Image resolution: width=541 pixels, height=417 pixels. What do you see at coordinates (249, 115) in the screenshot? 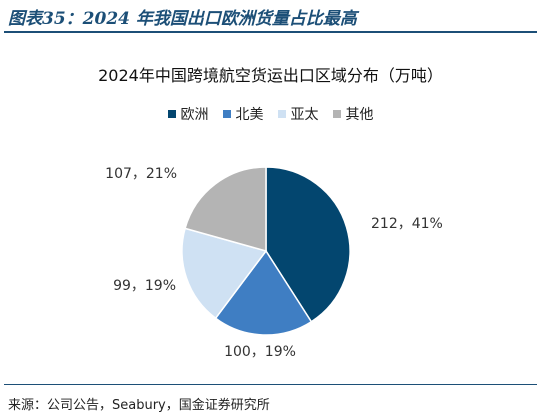
I see `legend-label-north-america: 北美` at bounding box center [249, 115].